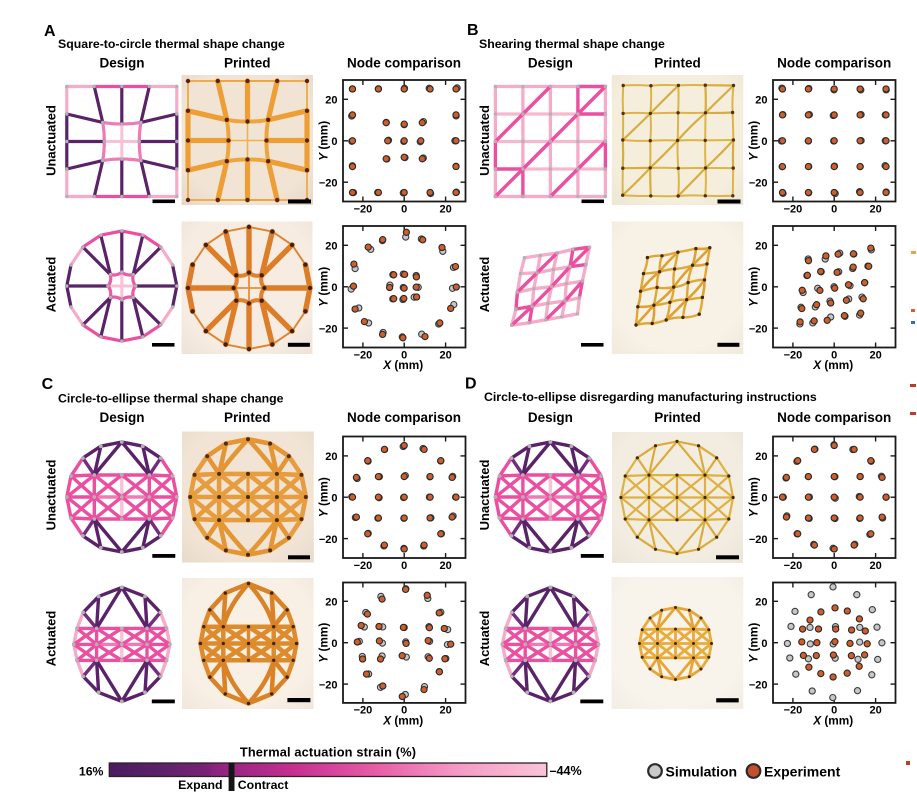  Describe the element at coordinates (572, 44) in the screenshot. I see `svg-text: Shearing thermal shape change` at that location.